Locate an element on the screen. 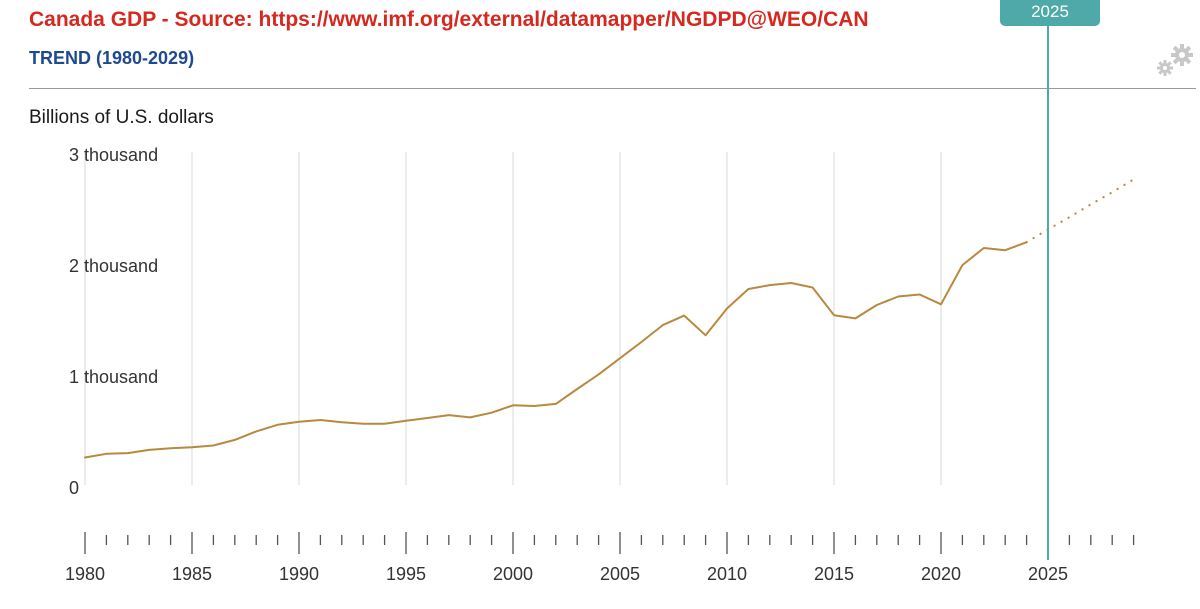  x-tick-label-1980: 1980 is located at coordinates (85, 574).